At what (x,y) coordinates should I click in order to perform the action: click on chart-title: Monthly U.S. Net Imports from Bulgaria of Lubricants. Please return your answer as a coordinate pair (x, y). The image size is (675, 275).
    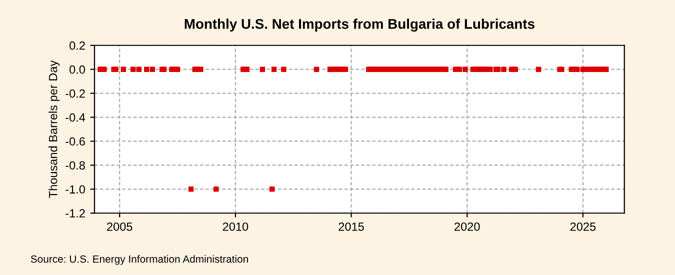
    Looking at the image, I should click on (359, 25).